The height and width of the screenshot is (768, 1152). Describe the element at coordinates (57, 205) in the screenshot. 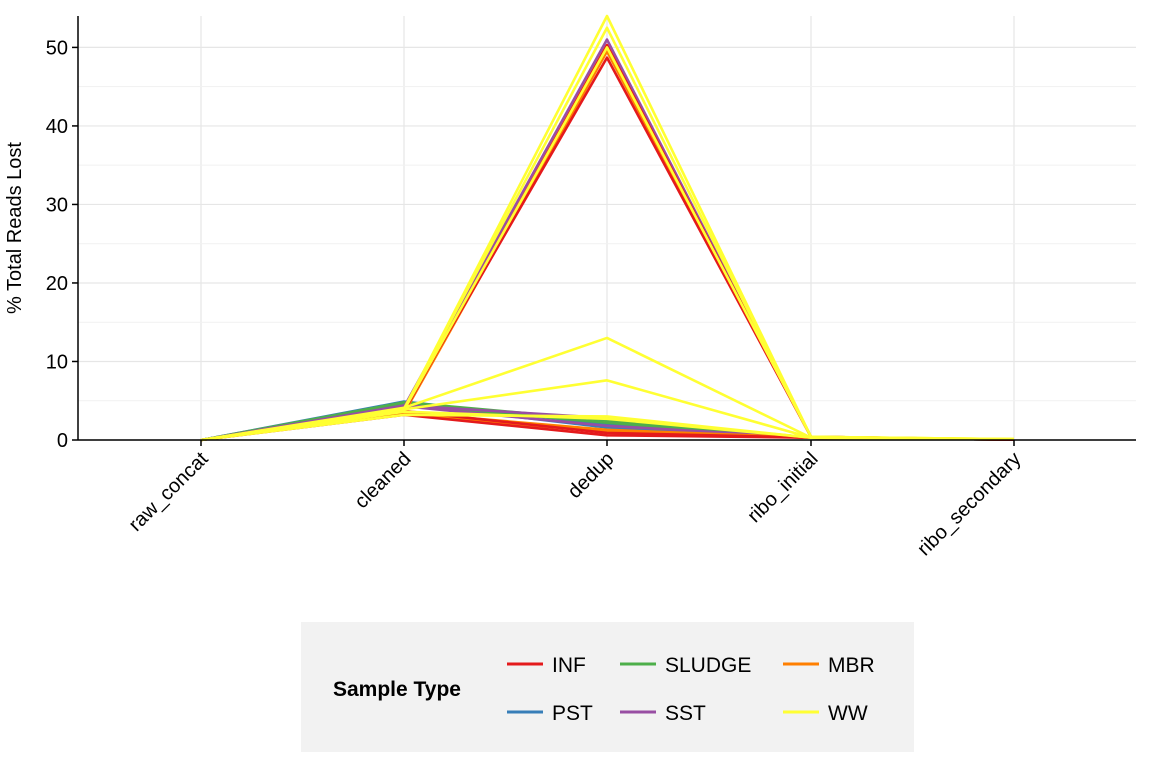

I see `y-tick-label: 30` at that location.